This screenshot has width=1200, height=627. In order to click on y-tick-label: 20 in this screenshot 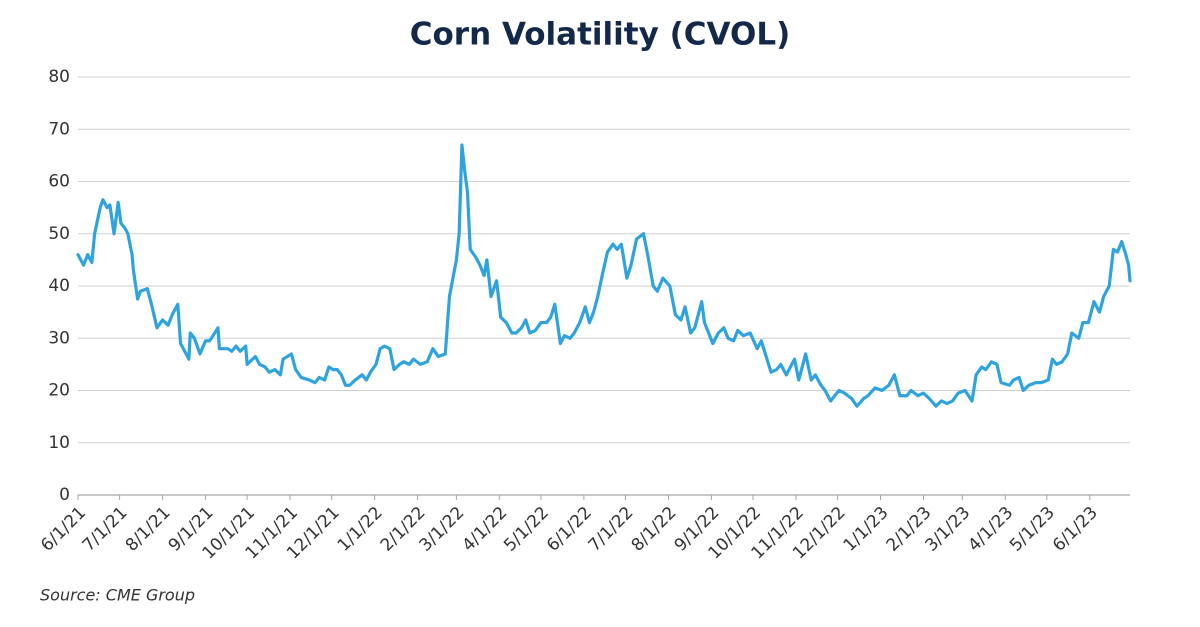, I will do `click(59, 391)`.